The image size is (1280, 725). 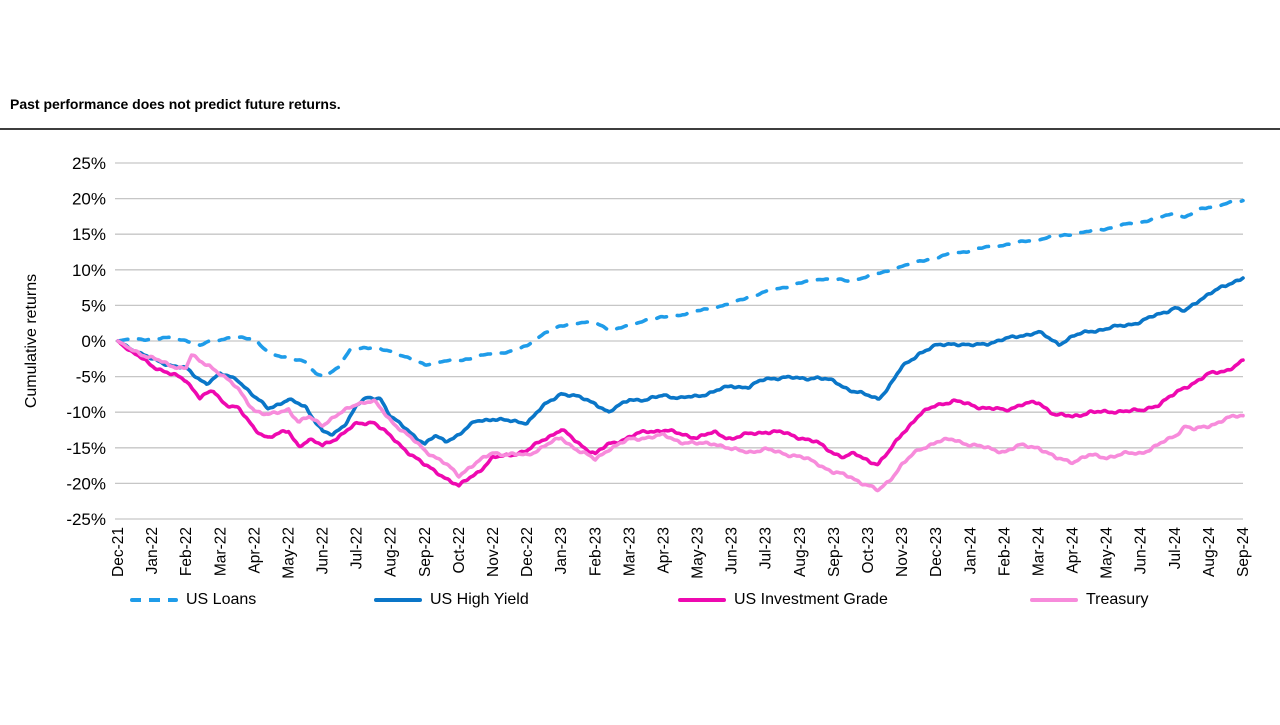 What do you see at coordinates (391, 552) in the screenshot?
I see `x-tick-label: Aug-22` at bounding box center [391, 552].